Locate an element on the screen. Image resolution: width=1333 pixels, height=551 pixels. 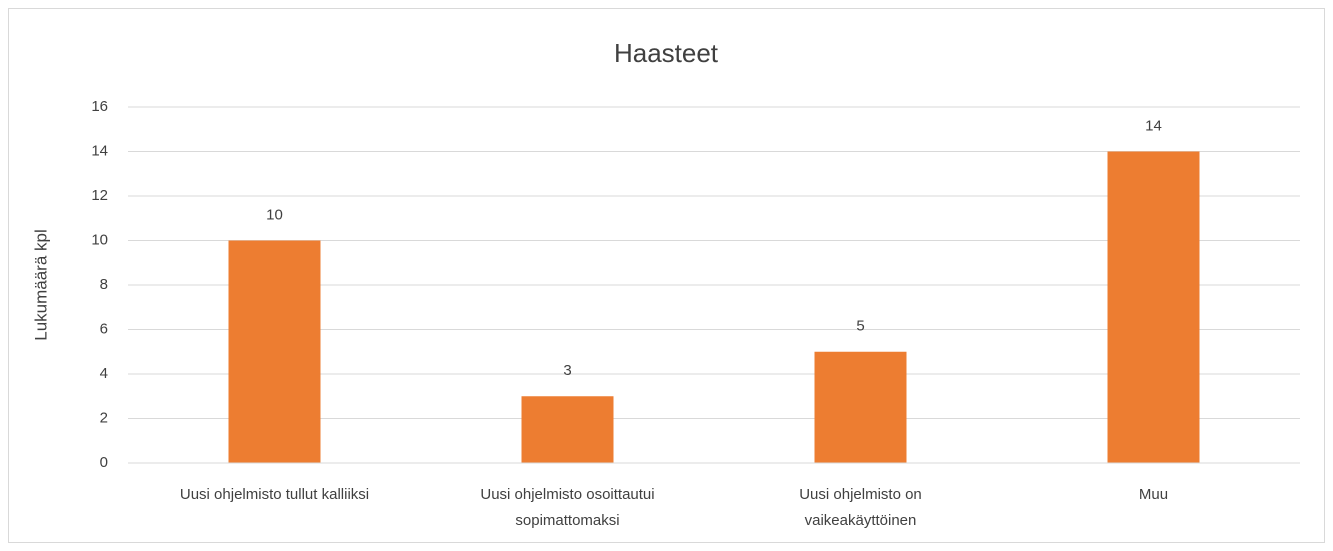
data-label: 5 is located at coordinates (860, 326).